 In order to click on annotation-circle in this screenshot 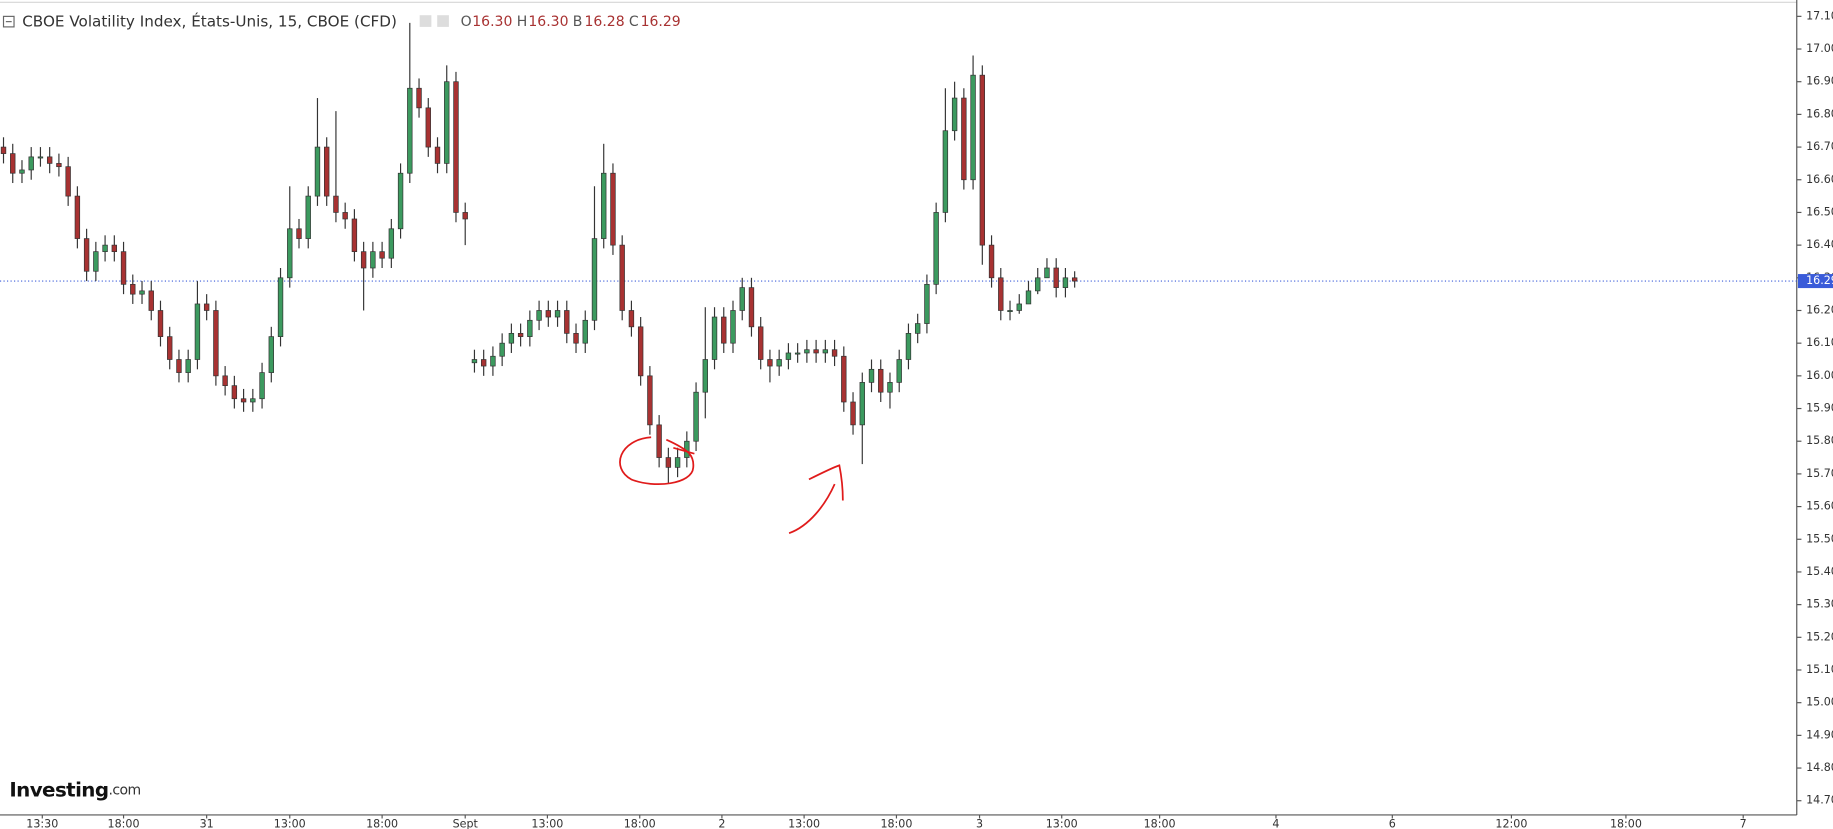, I will do `click(657, 461)`.